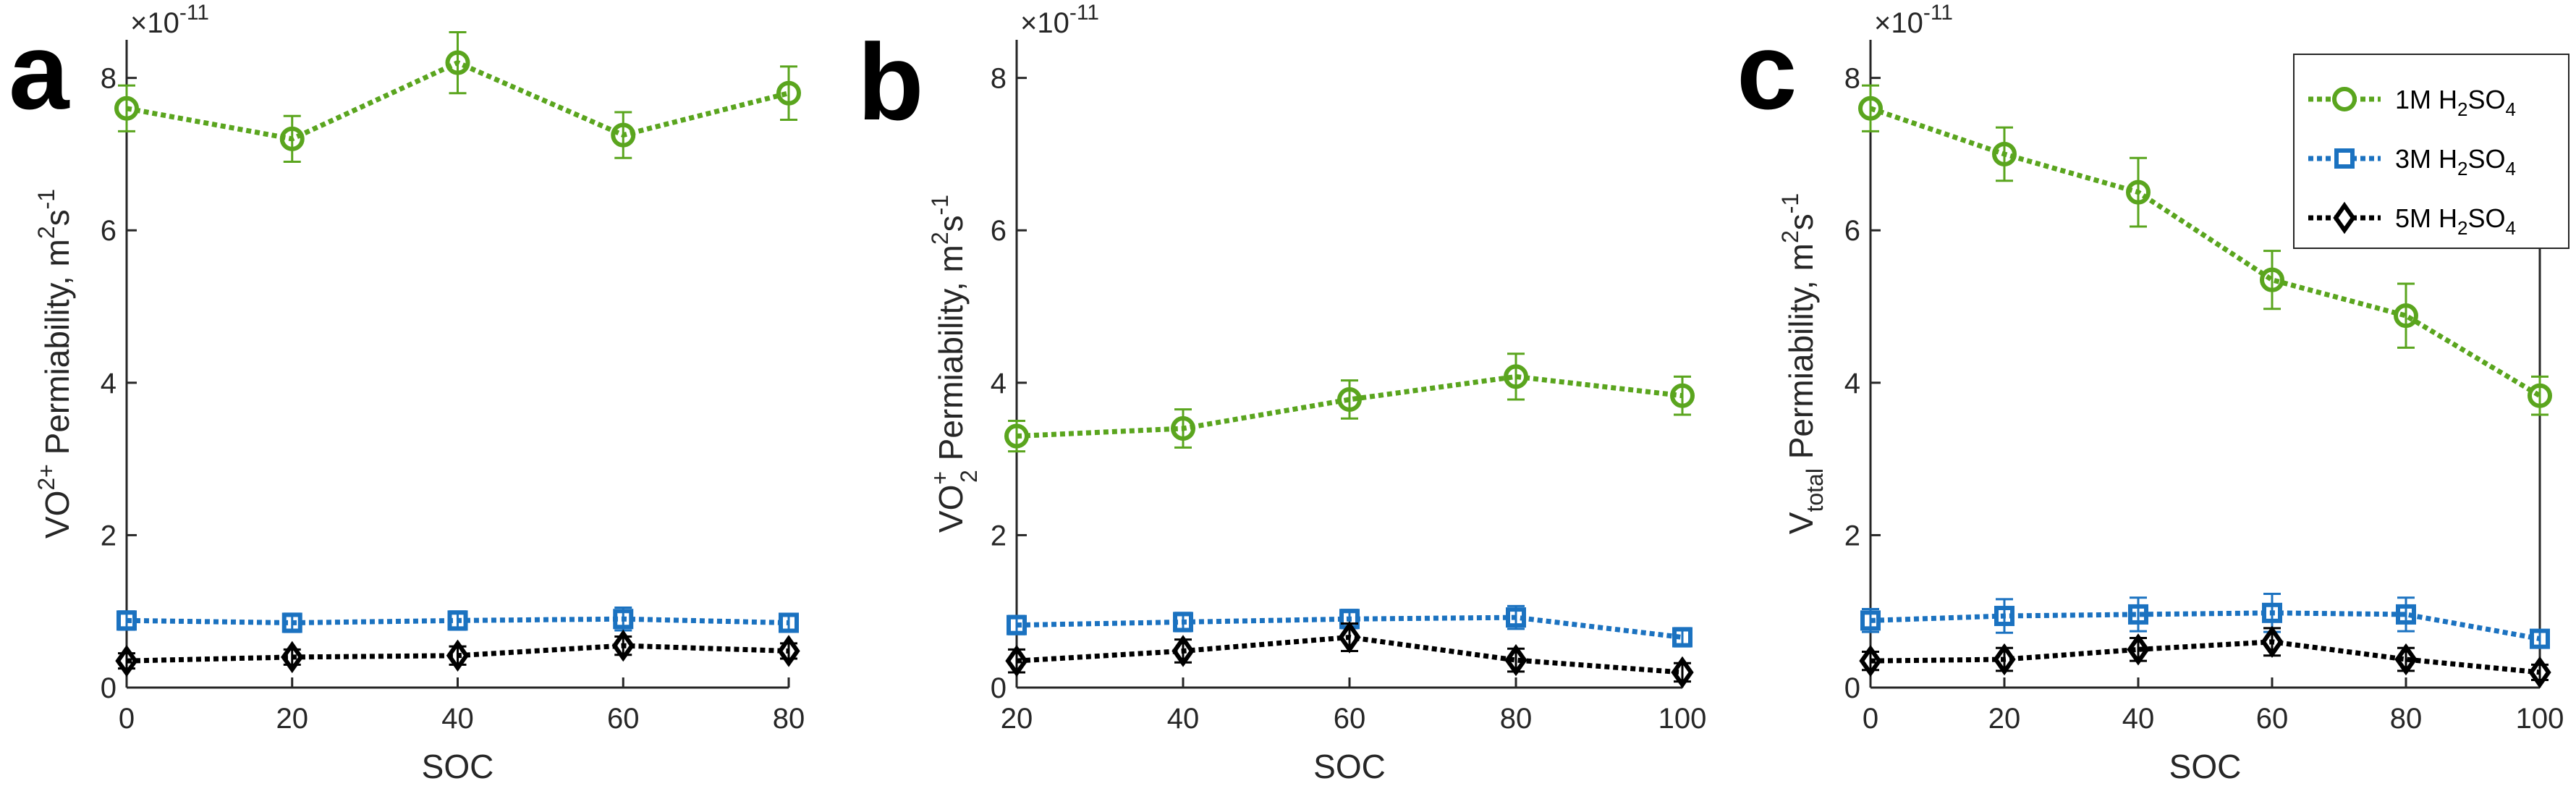 The width and height of the screenshot is (2576, 807). Describe the element at coordinates (2412, 103) in the screenshot. I see `legend-entry: 1M H2SO4` at that location.